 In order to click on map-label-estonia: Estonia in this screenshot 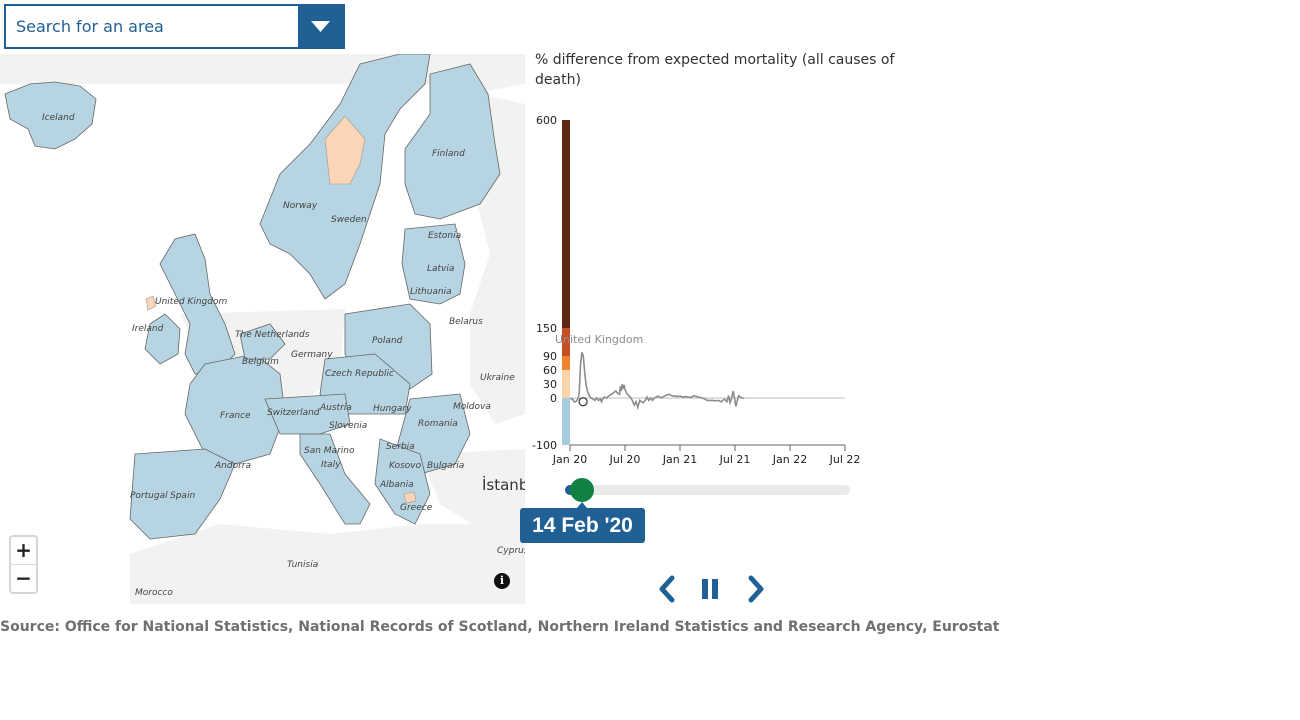, I will do `click(444, 236)`.